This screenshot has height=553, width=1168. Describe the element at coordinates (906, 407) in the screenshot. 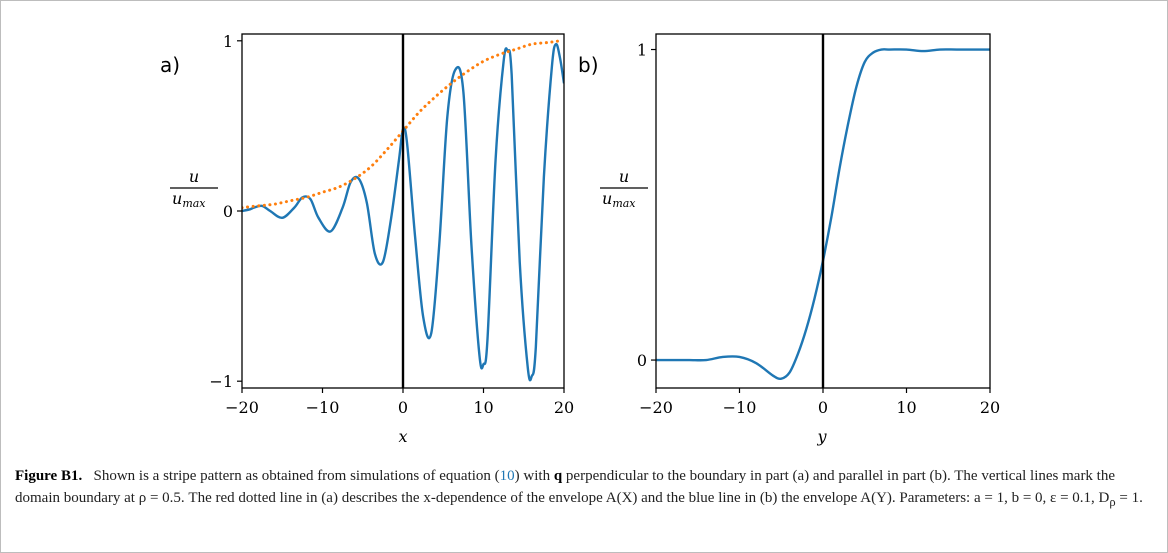

I see `panel-b-xtick-label: 10` at that location.